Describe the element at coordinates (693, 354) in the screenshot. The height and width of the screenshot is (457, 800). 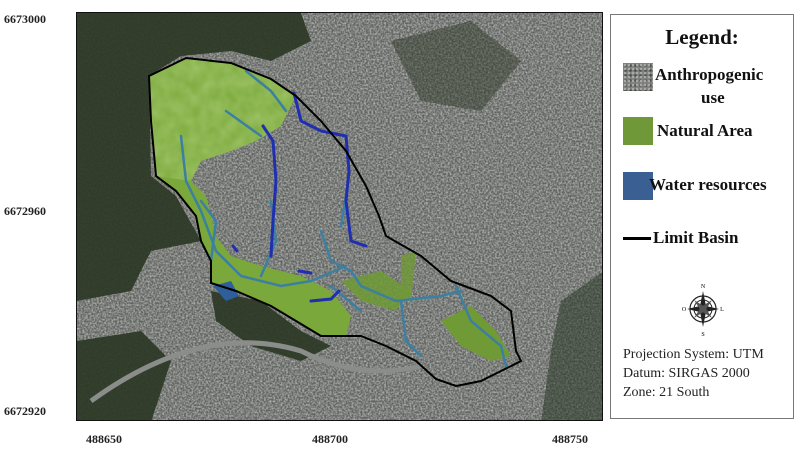
I see `projection-text: Projection System: UTM` at that location.